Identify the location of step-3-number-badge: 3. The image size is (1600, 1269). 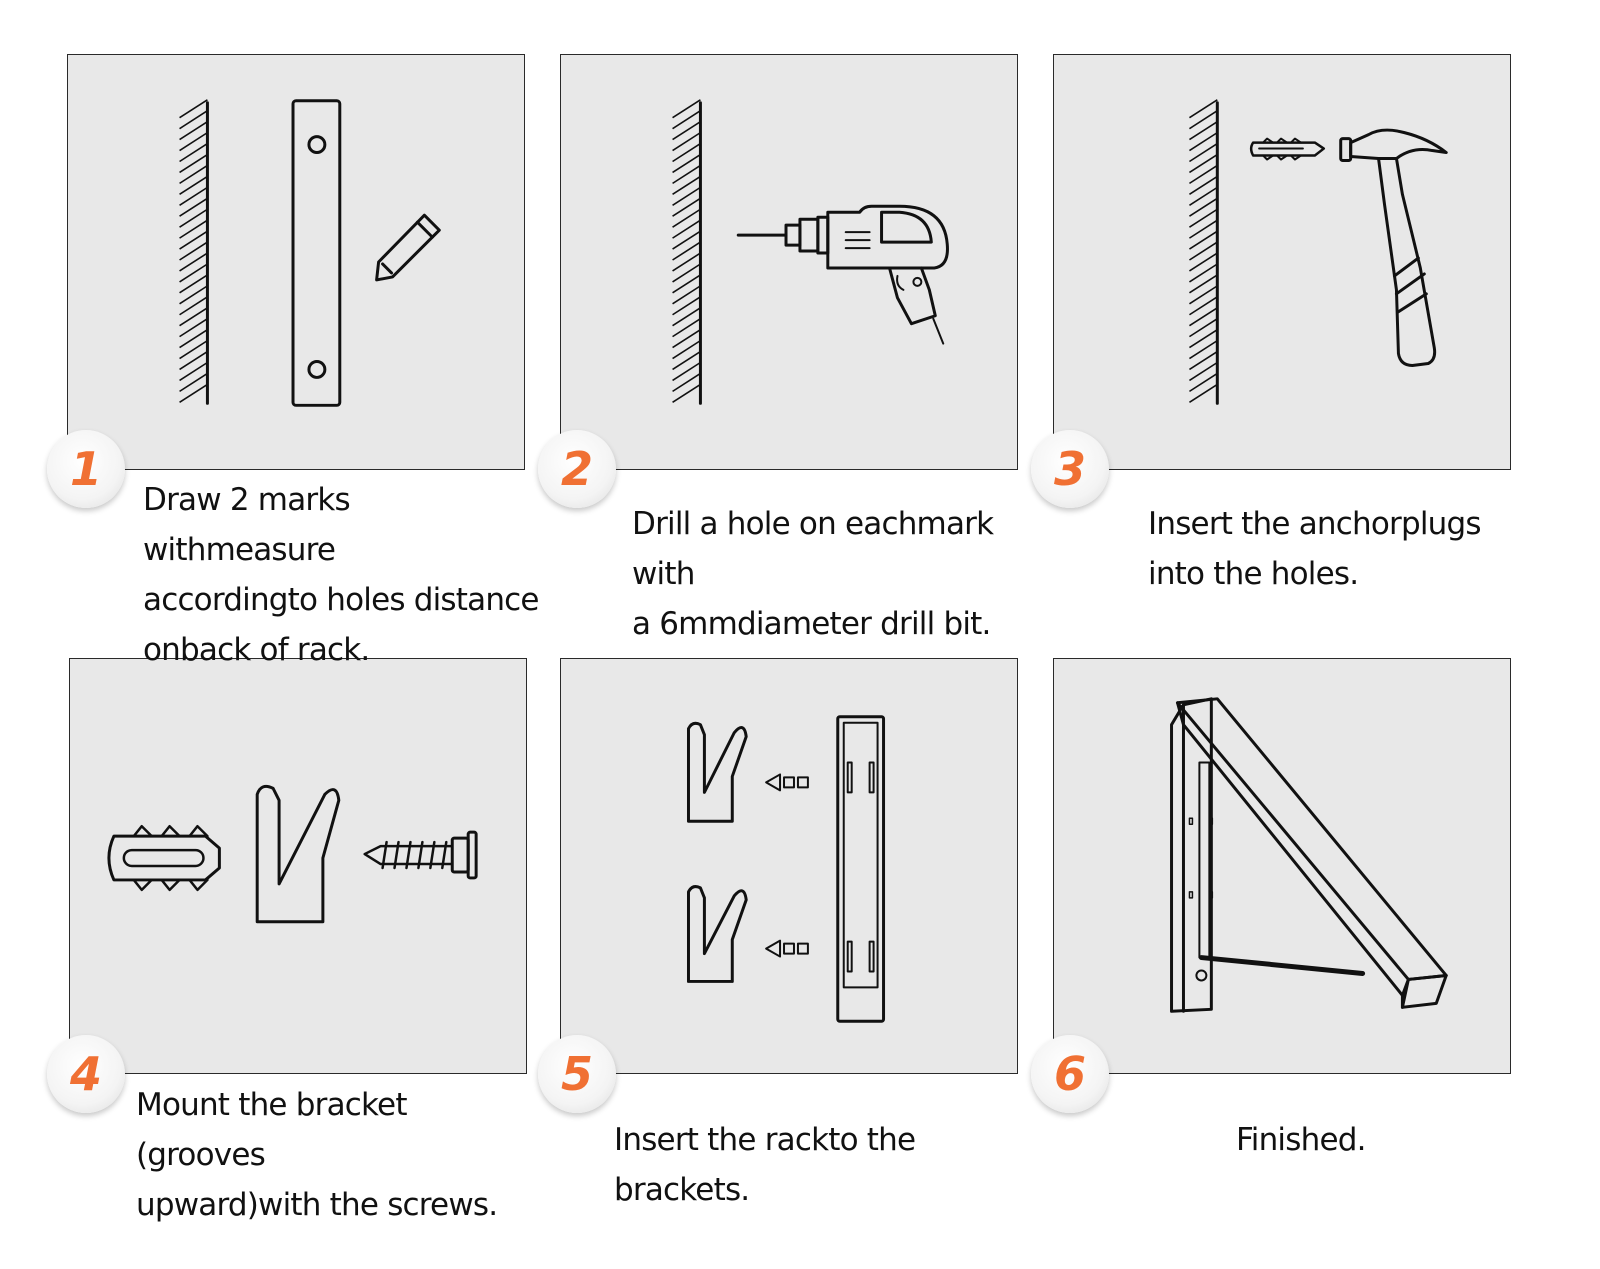
(1070, 469).